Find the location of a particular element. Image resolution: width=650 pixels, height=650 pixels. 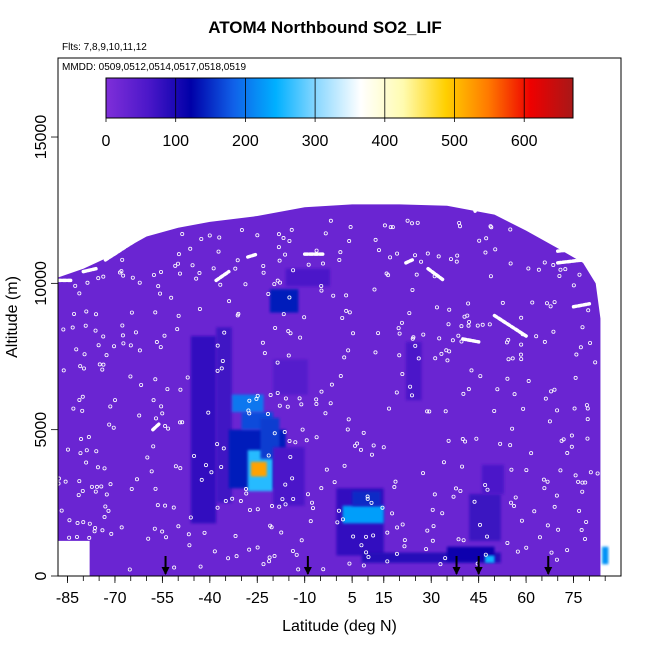

so2-region is located at coordinates (284, 301).